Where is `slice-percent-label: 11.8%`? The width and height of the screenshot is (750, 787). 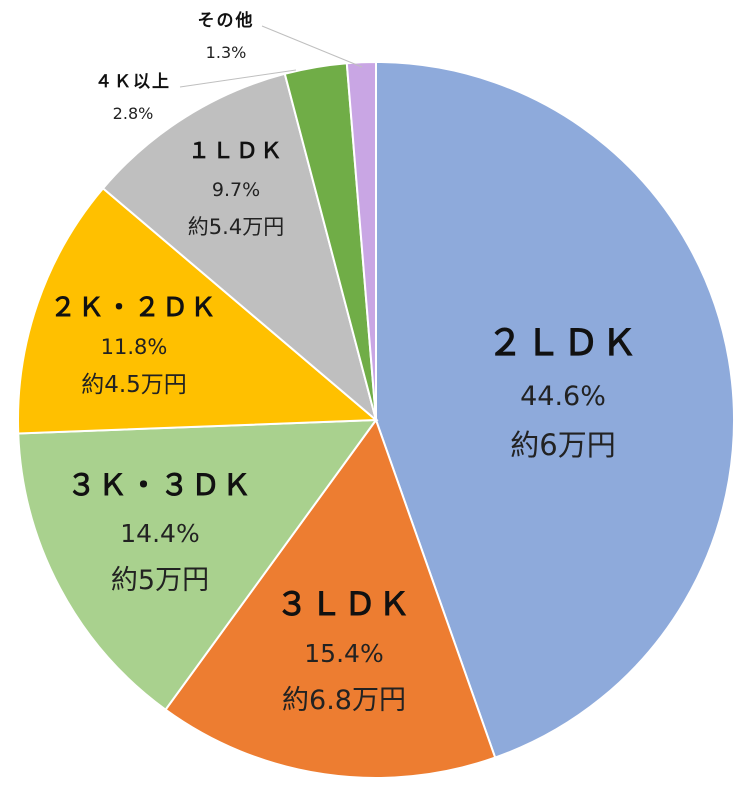
slice-percent-label: 11.8% is located at coordinates (134, 347).